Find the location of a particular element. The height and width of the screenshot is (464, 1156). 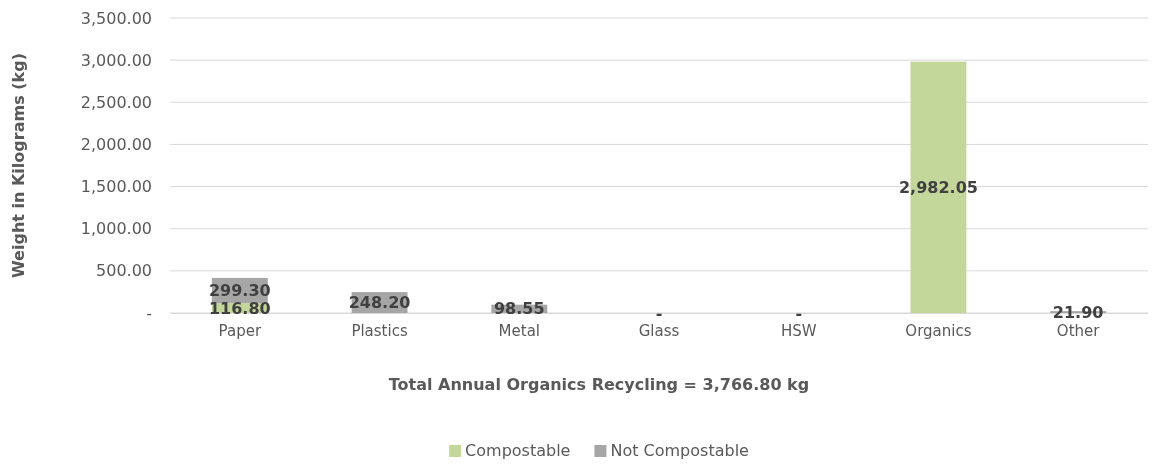

x-tick-label: Plastics is located at coordinates (379, 330).